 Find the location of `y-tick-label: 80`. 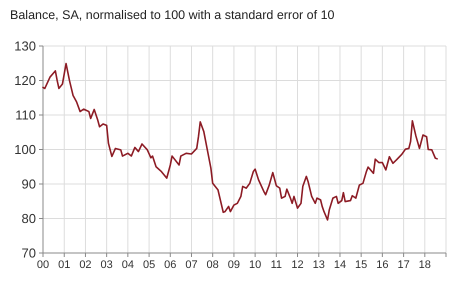

y-tick-label: 80 is located at coordinates (29, 218).